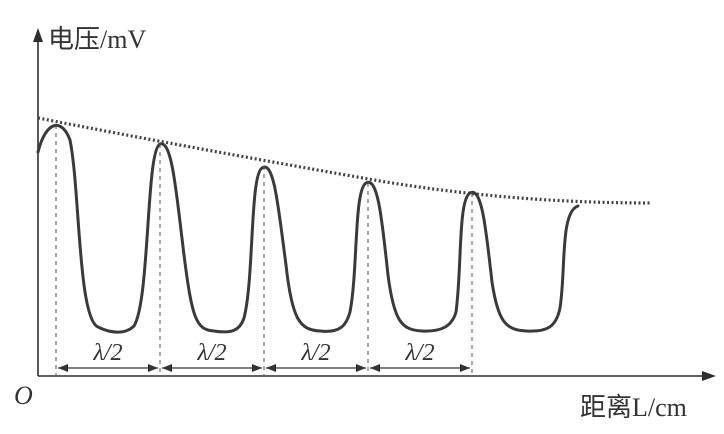 The image size is (724, 434). I want to click on x-axis-label: 距离L/cm, so click(633, 407).